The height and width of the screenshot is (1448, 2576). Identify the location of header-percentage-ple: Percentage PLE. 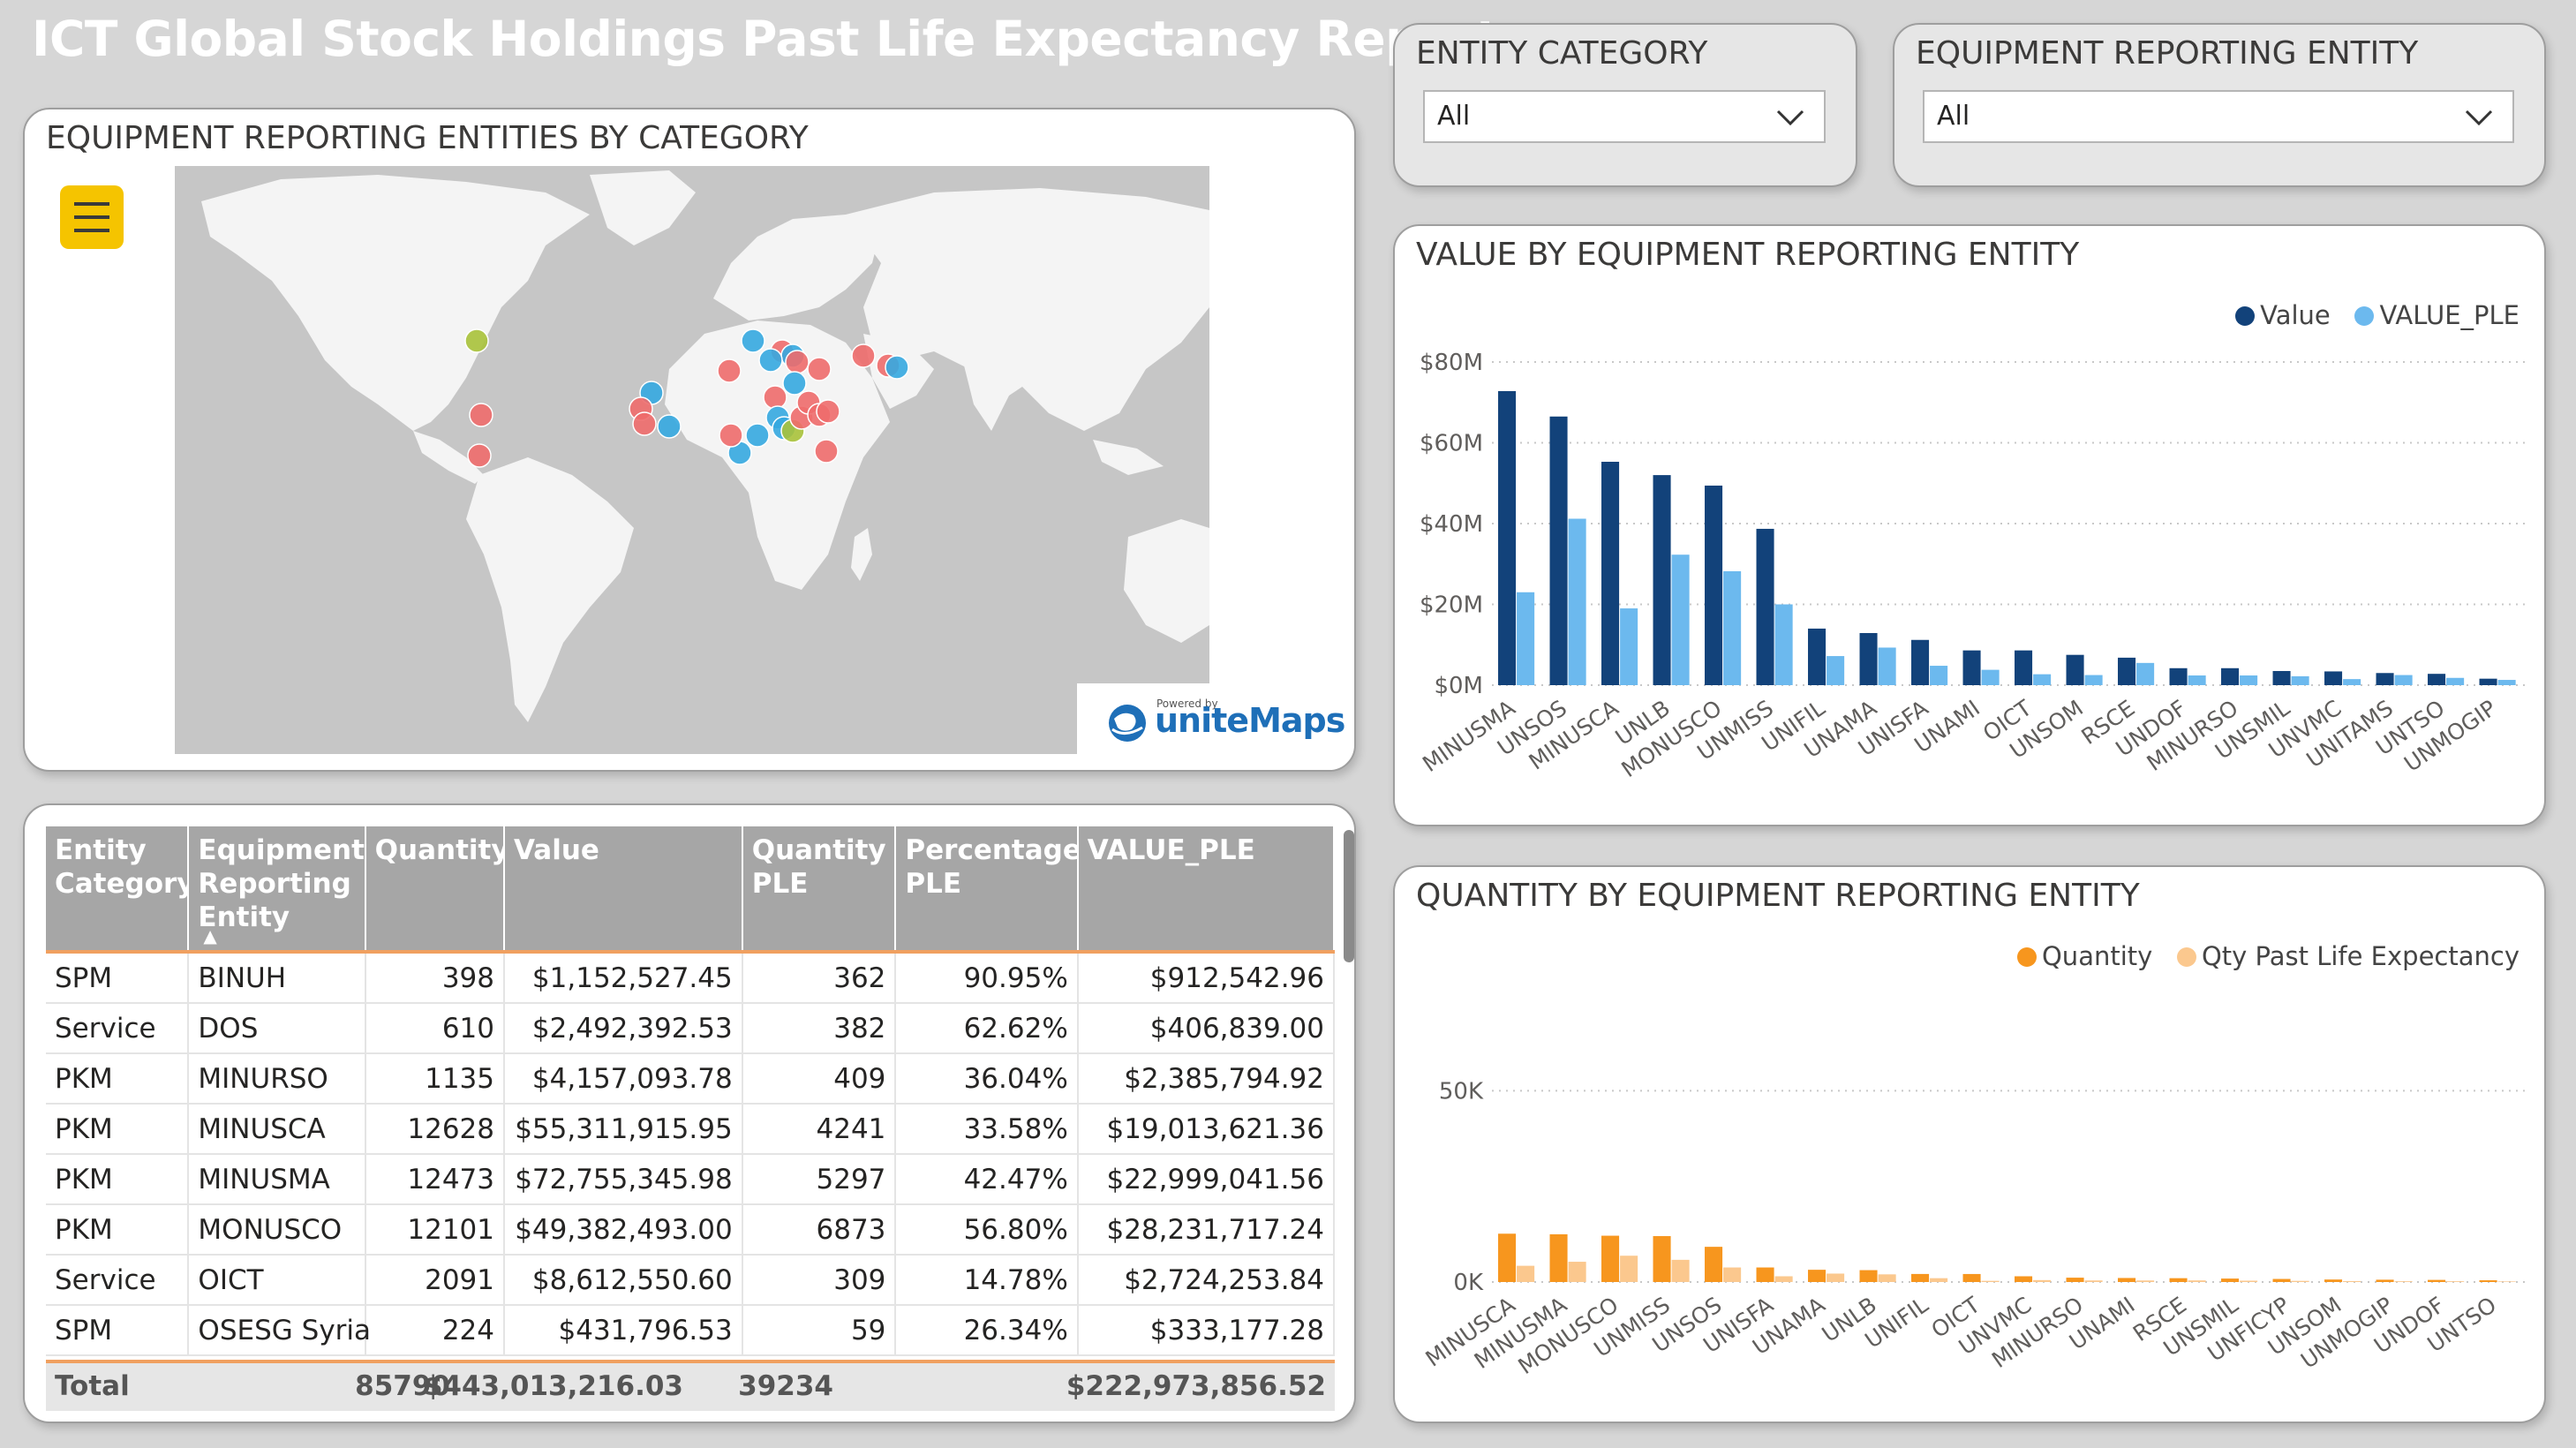
(988, 890).